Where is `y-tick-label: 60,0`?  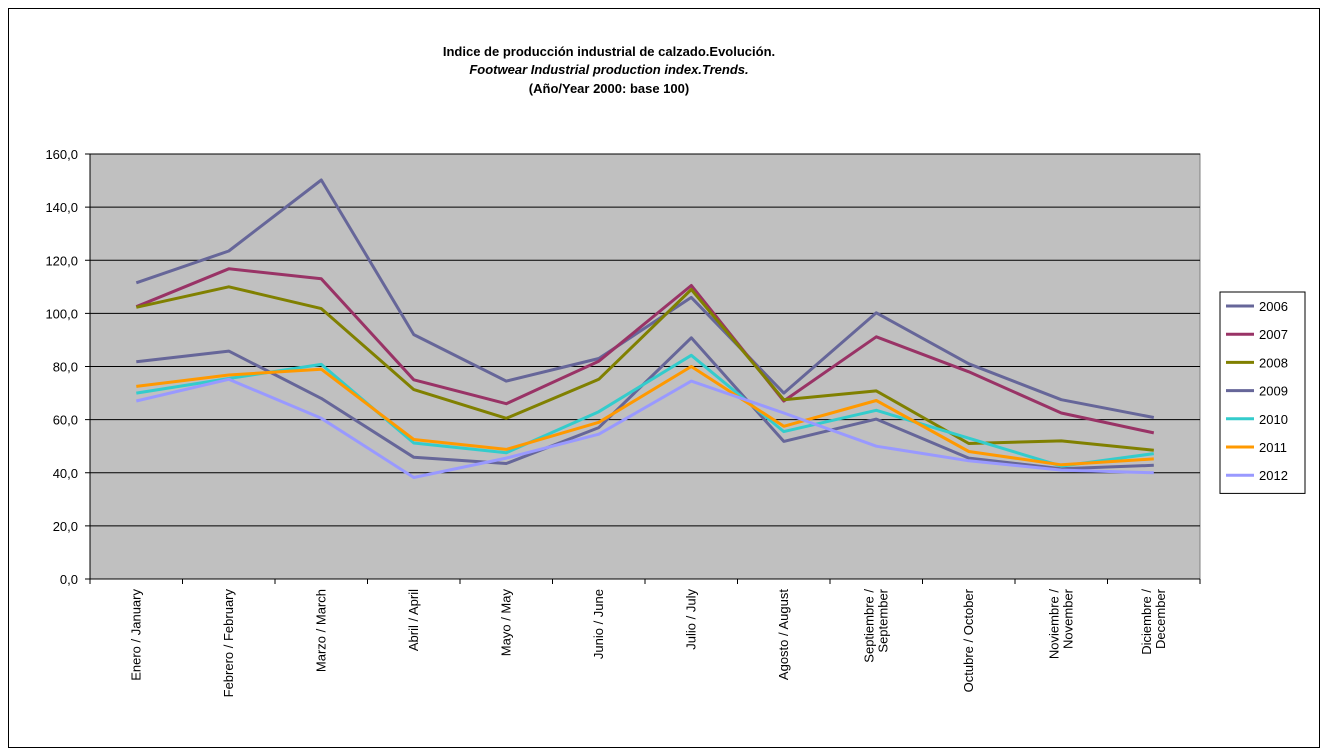
y-tick-label: 60,0 is located at coordinates (65, 420).